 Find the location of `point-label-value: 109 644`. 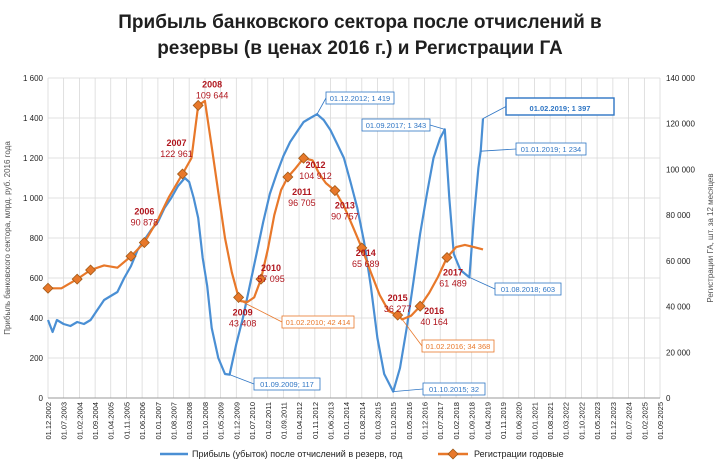

point-label-value: 109 644 is located at coordinates (212, 95).